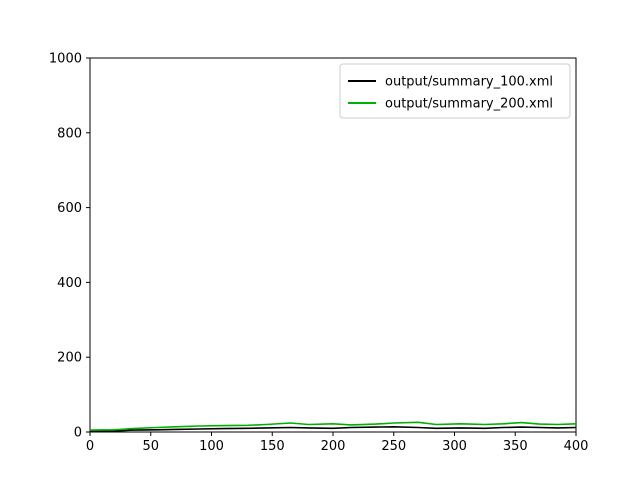  I want to click on y-tick-label: 600, so click(69, 208).